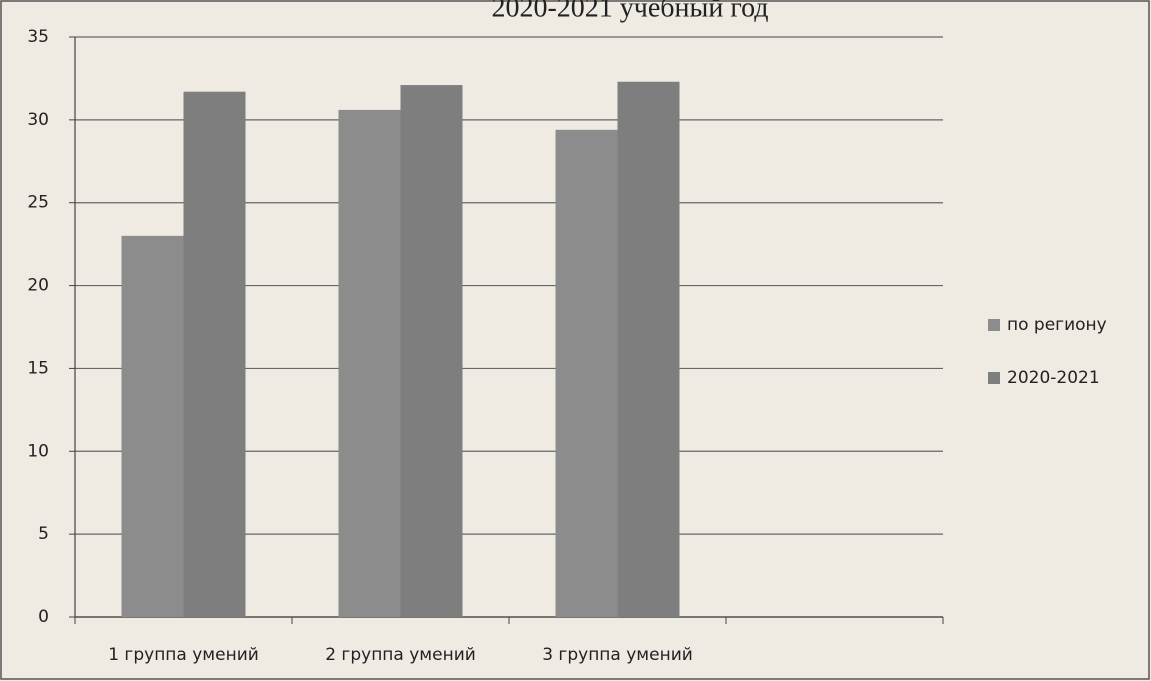 The height and width of the screenshot is (681, 1151). Describe the element at coordinates (38, 368) in the screenshot. I see `y-tick-label: 15` at that location.